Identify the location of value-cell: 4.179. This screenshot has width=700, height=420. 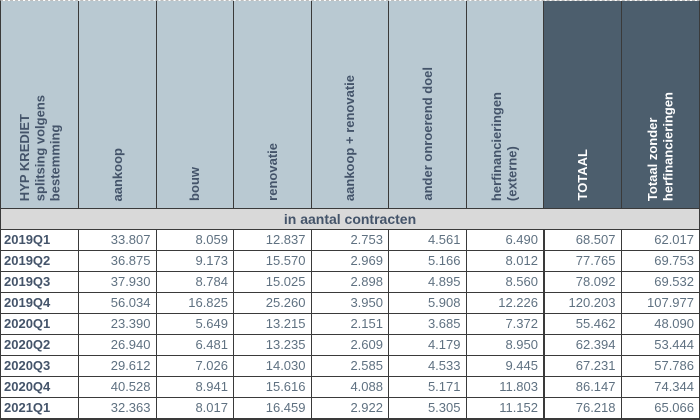
(428, 345).